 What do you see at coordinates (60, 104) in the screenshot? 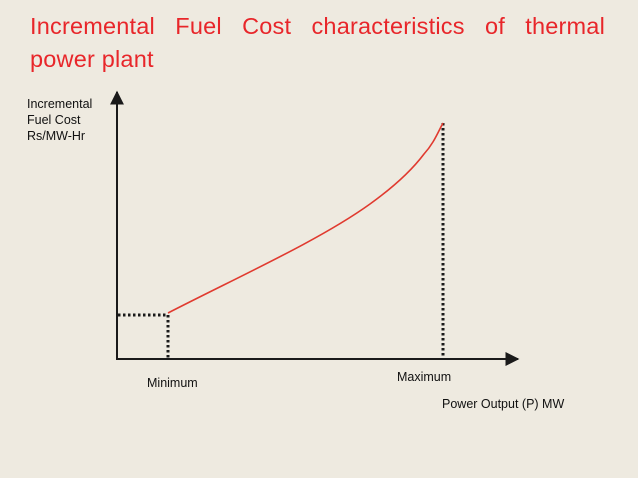
I see `y-axis-label-line-1: Incremental` at bounding box center [60, 104].